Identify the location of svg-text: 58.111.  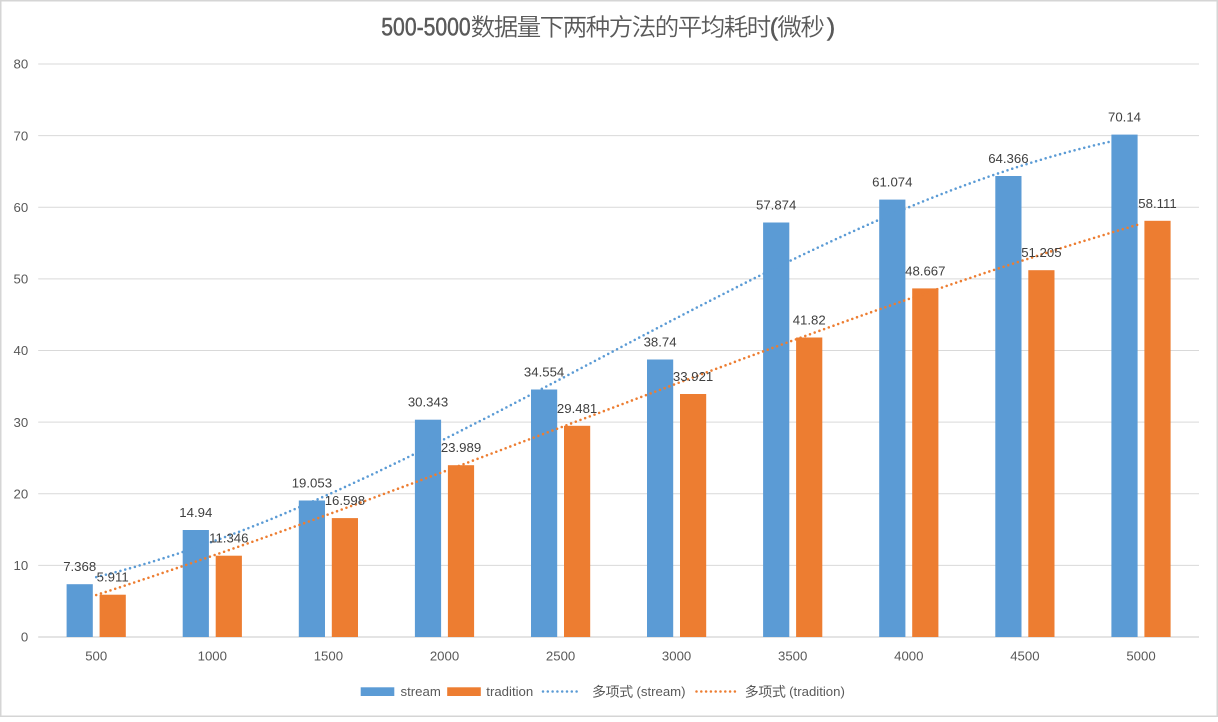
(1157, 203).